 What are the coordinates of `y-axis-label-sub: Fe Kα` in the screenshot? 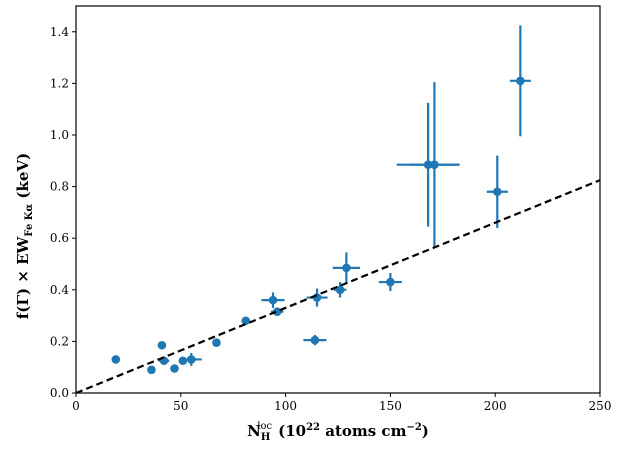 It's located at (29, 220).